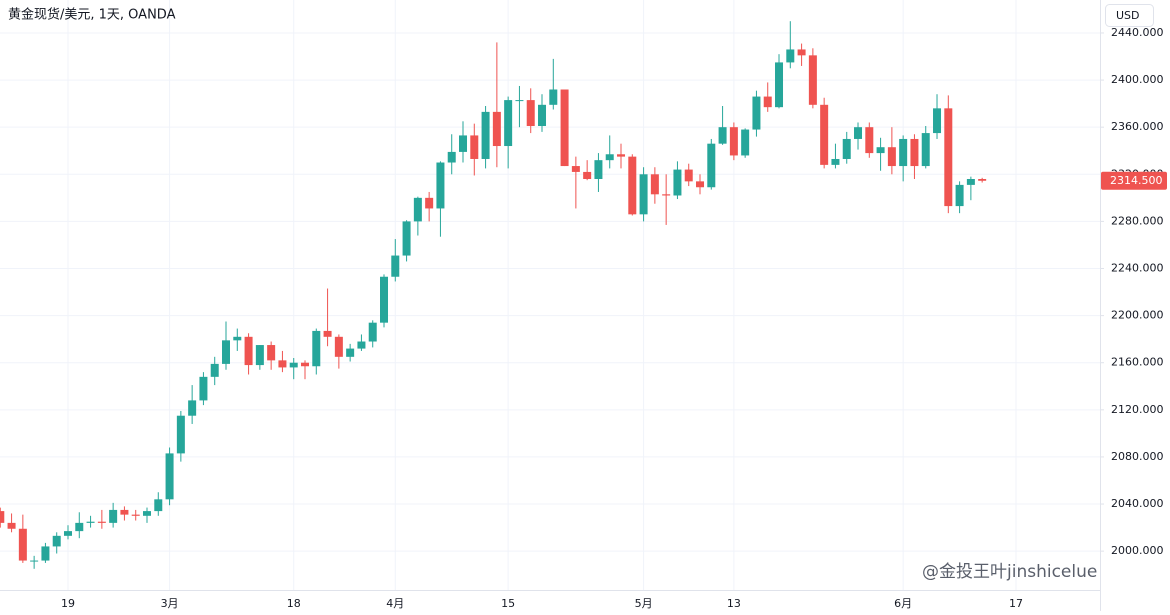 The height and width of the screenshot is (615, 1170). What do you see at coordinates (1137, 362) in the screenshot?
I see `y-tick-label: 2160.000` at bounding box center [1137, 362].